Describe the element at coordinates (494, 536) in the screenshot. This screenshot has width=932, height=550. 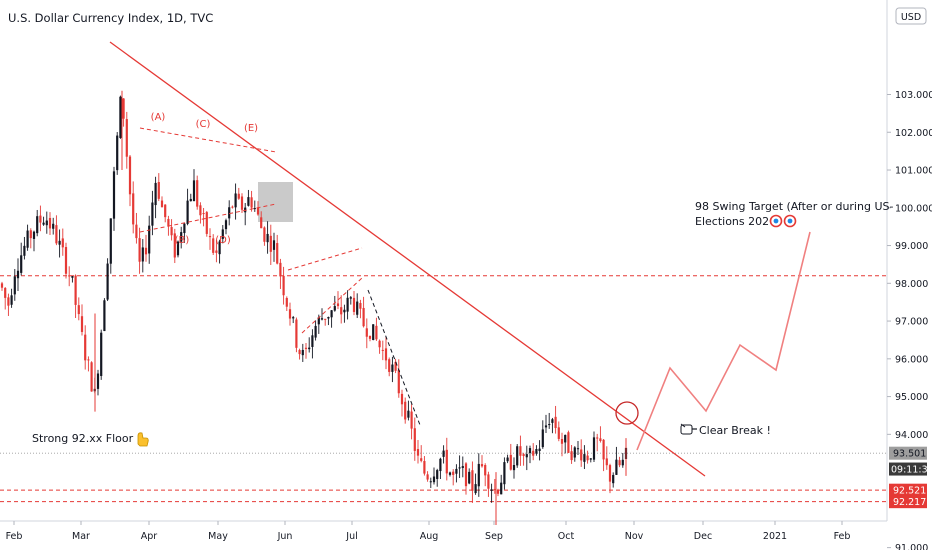
I see `x-tick-label: Sep` at that location.